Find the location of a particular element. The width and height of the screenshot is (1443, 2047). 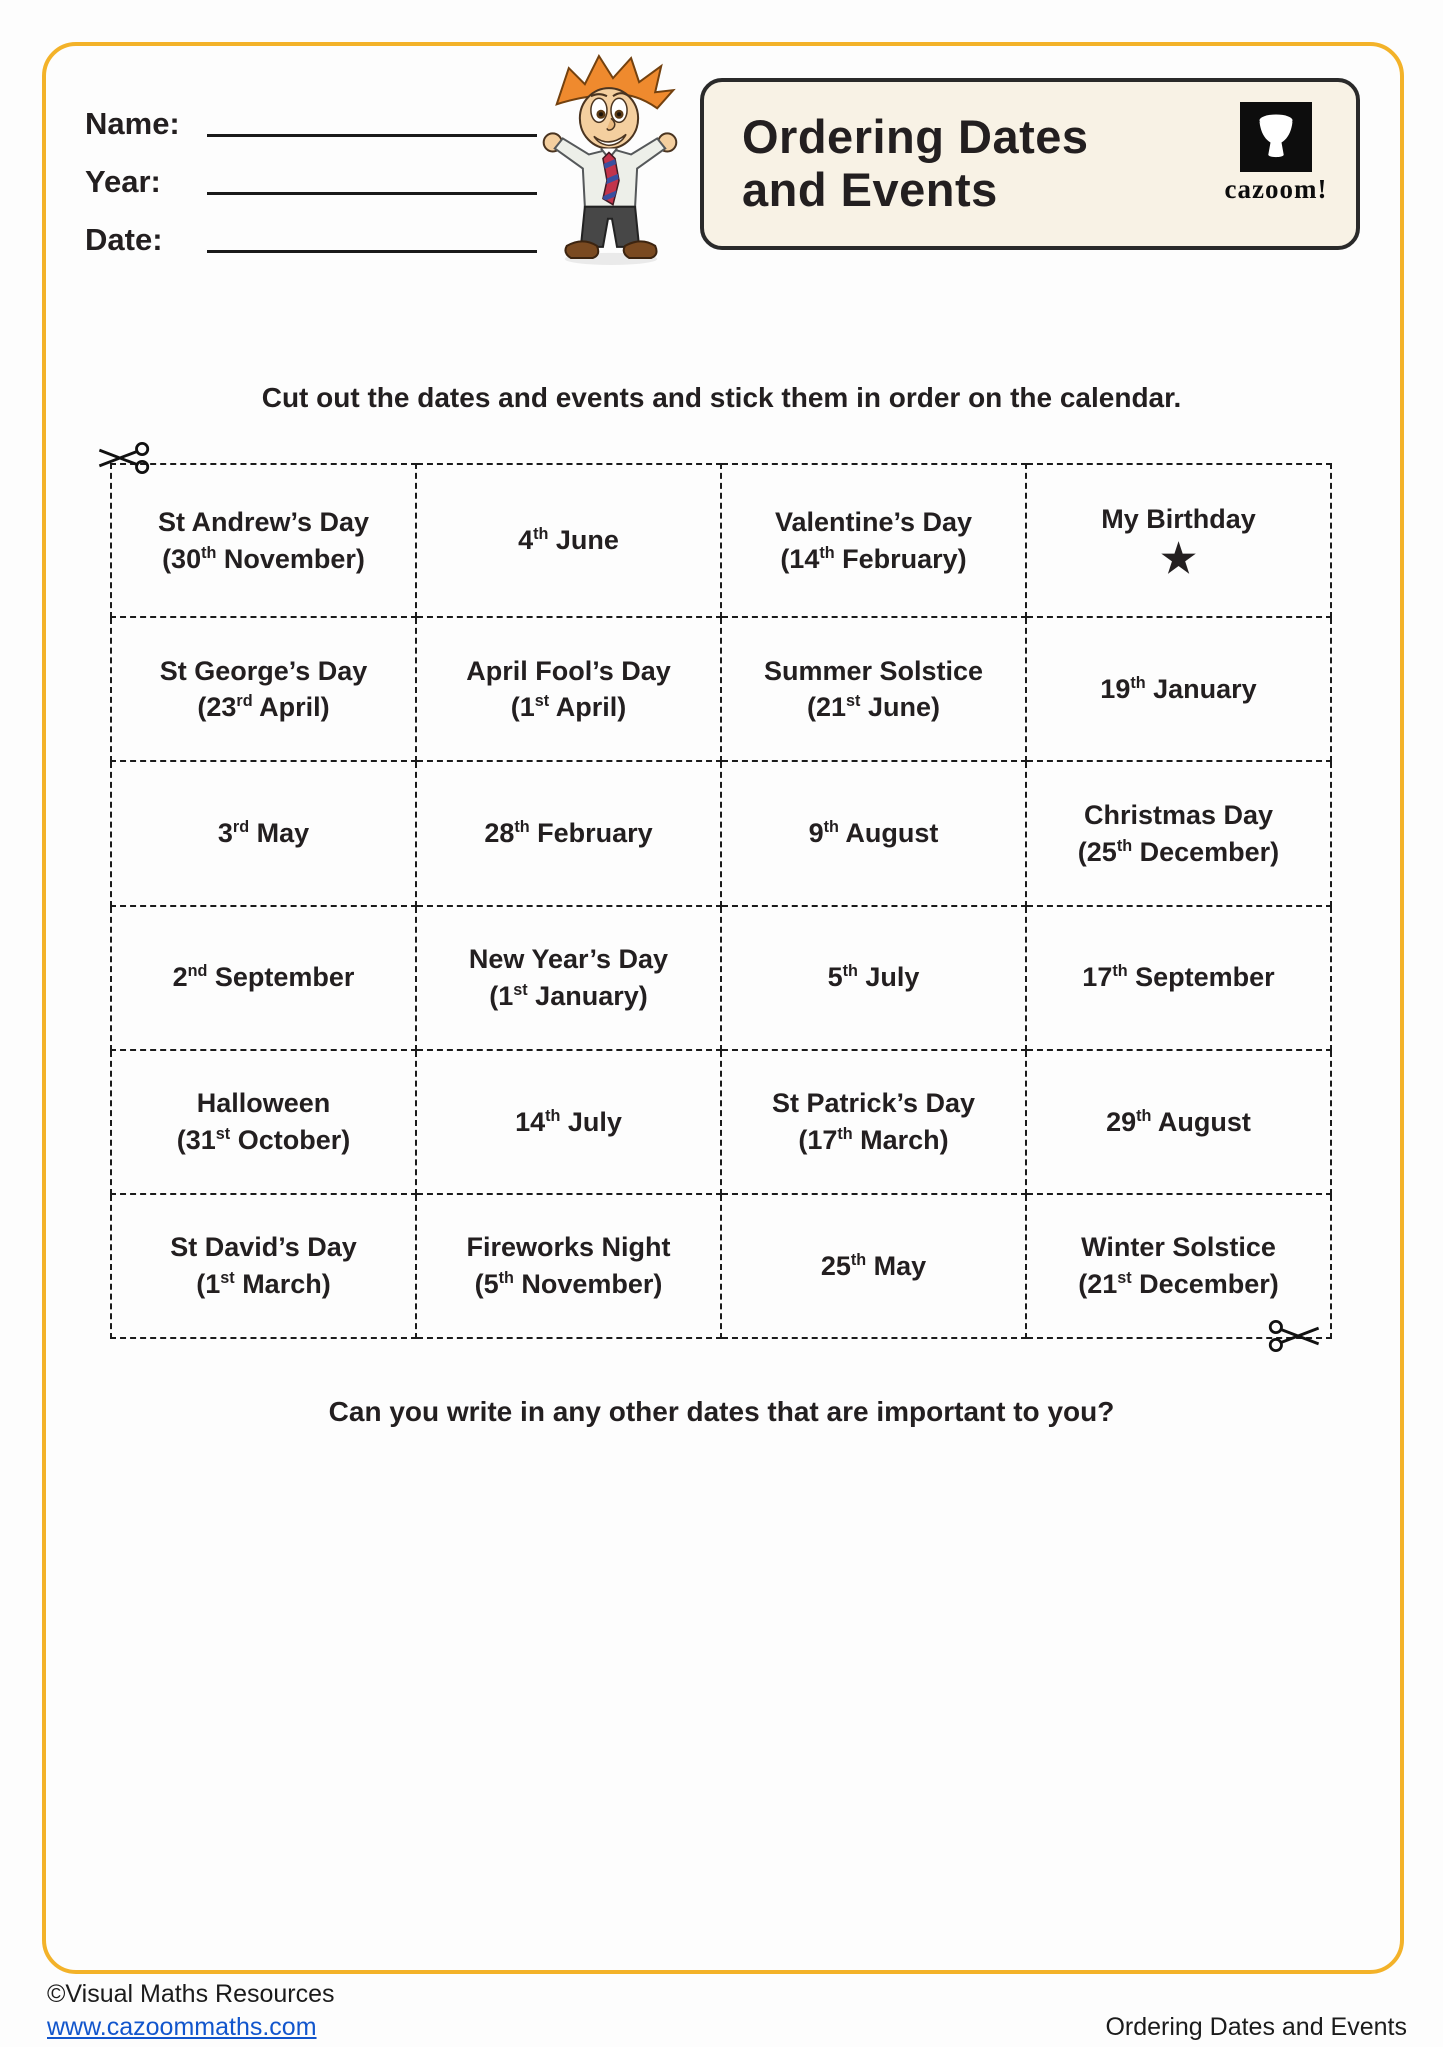

cazoom-logo-text: cazoom! is located at coordinates (1276, 189).